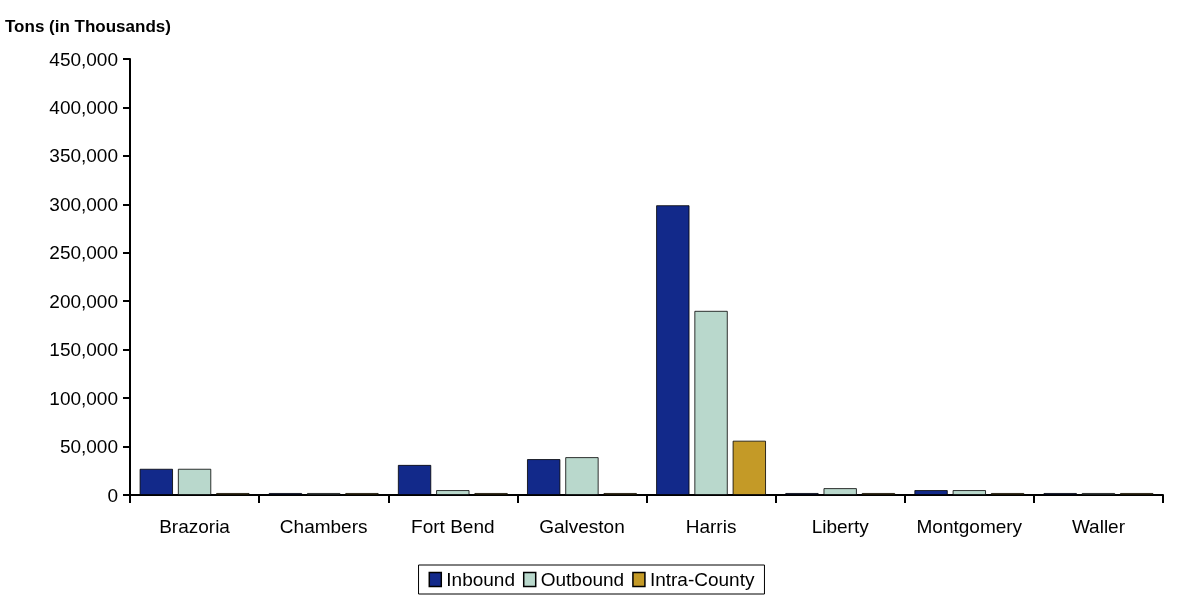 This screenshot has height=596, width=1183. Describe the element at coordinates (83, 204) in the screenshot. I see `y-tick-label: 300,000` at that location.